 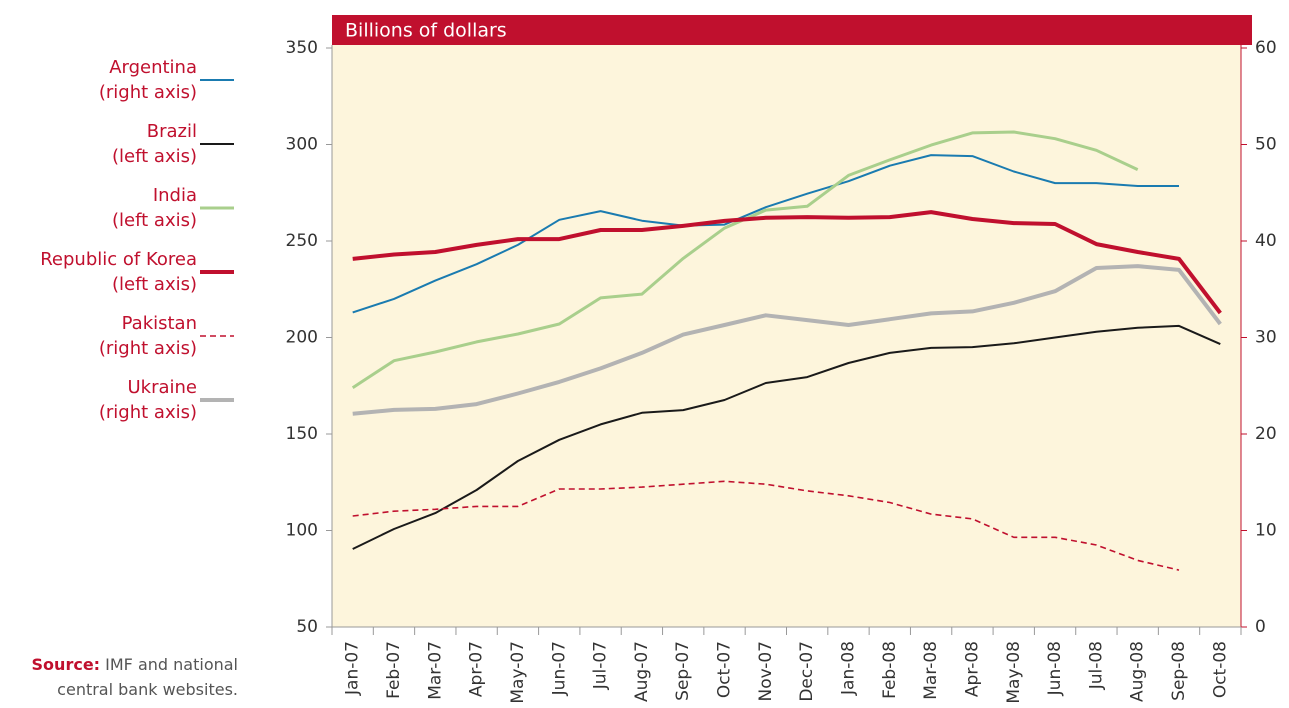 What do you see at coordinates (1260, 627) in the screenshot?
I see `y2-tick-label: 0` at bounding box center [1260, 627].